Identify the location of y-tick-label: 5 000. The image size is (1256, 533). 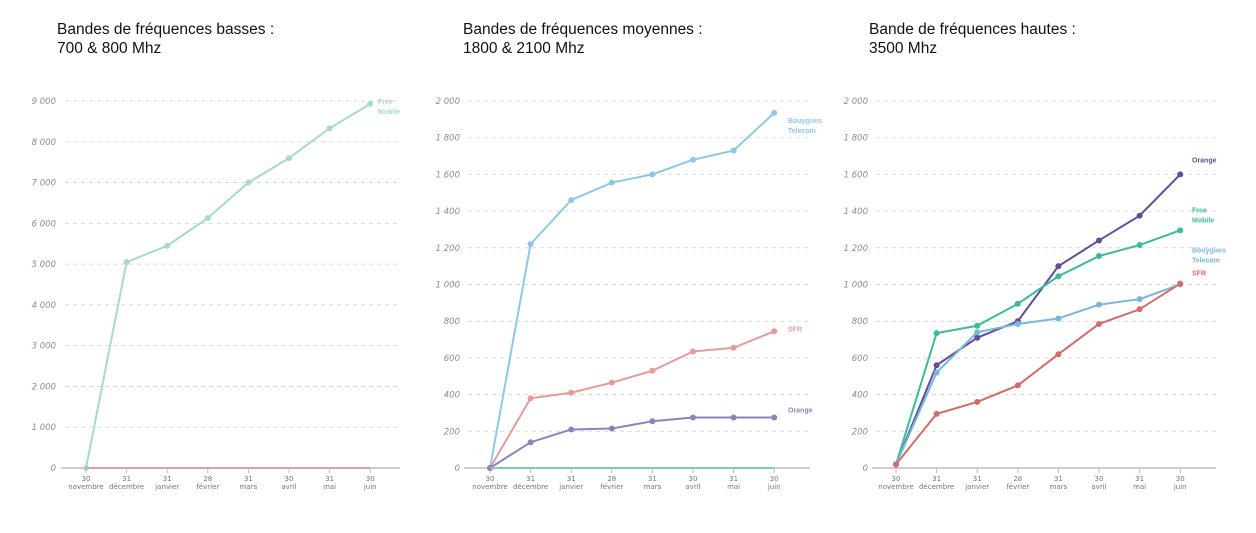
(44, 265).